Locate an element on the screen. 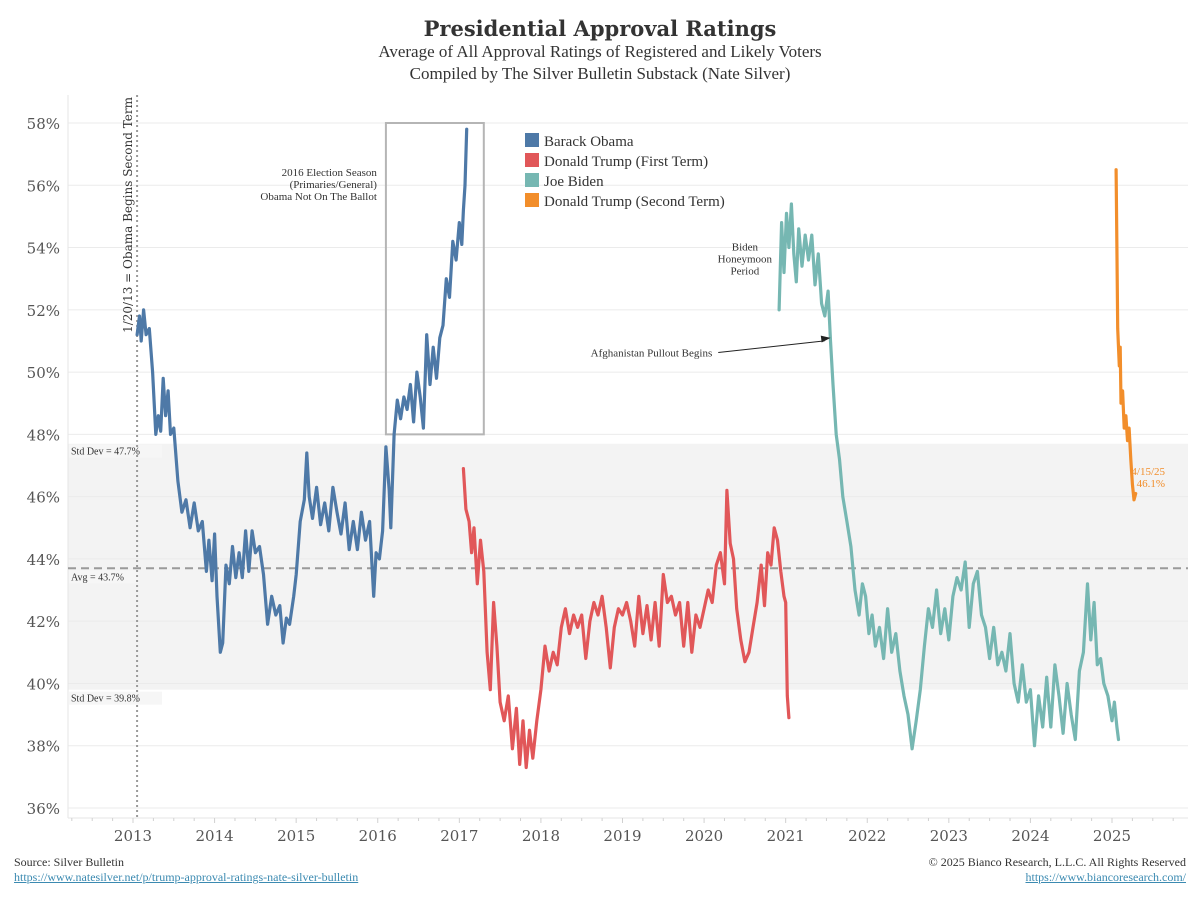  x-tick-label: 2014 is located at coordinates (214, 836).